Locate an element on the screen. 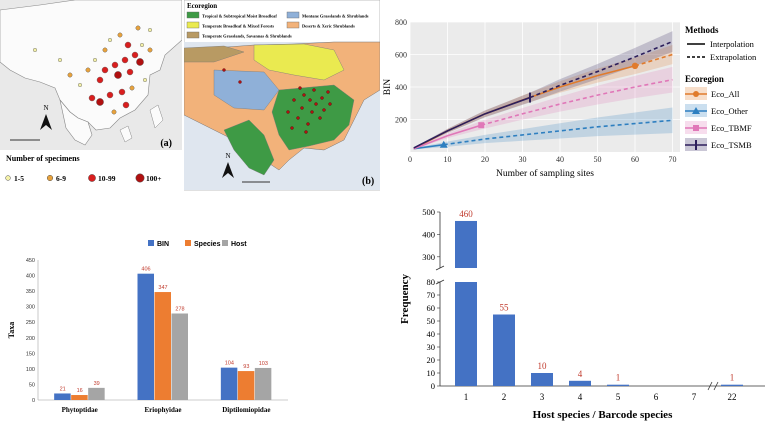 Image resolution: width=780 pixels, height=437 pixels. y-axis-label: Frequency is located at coordinates (405, 299).